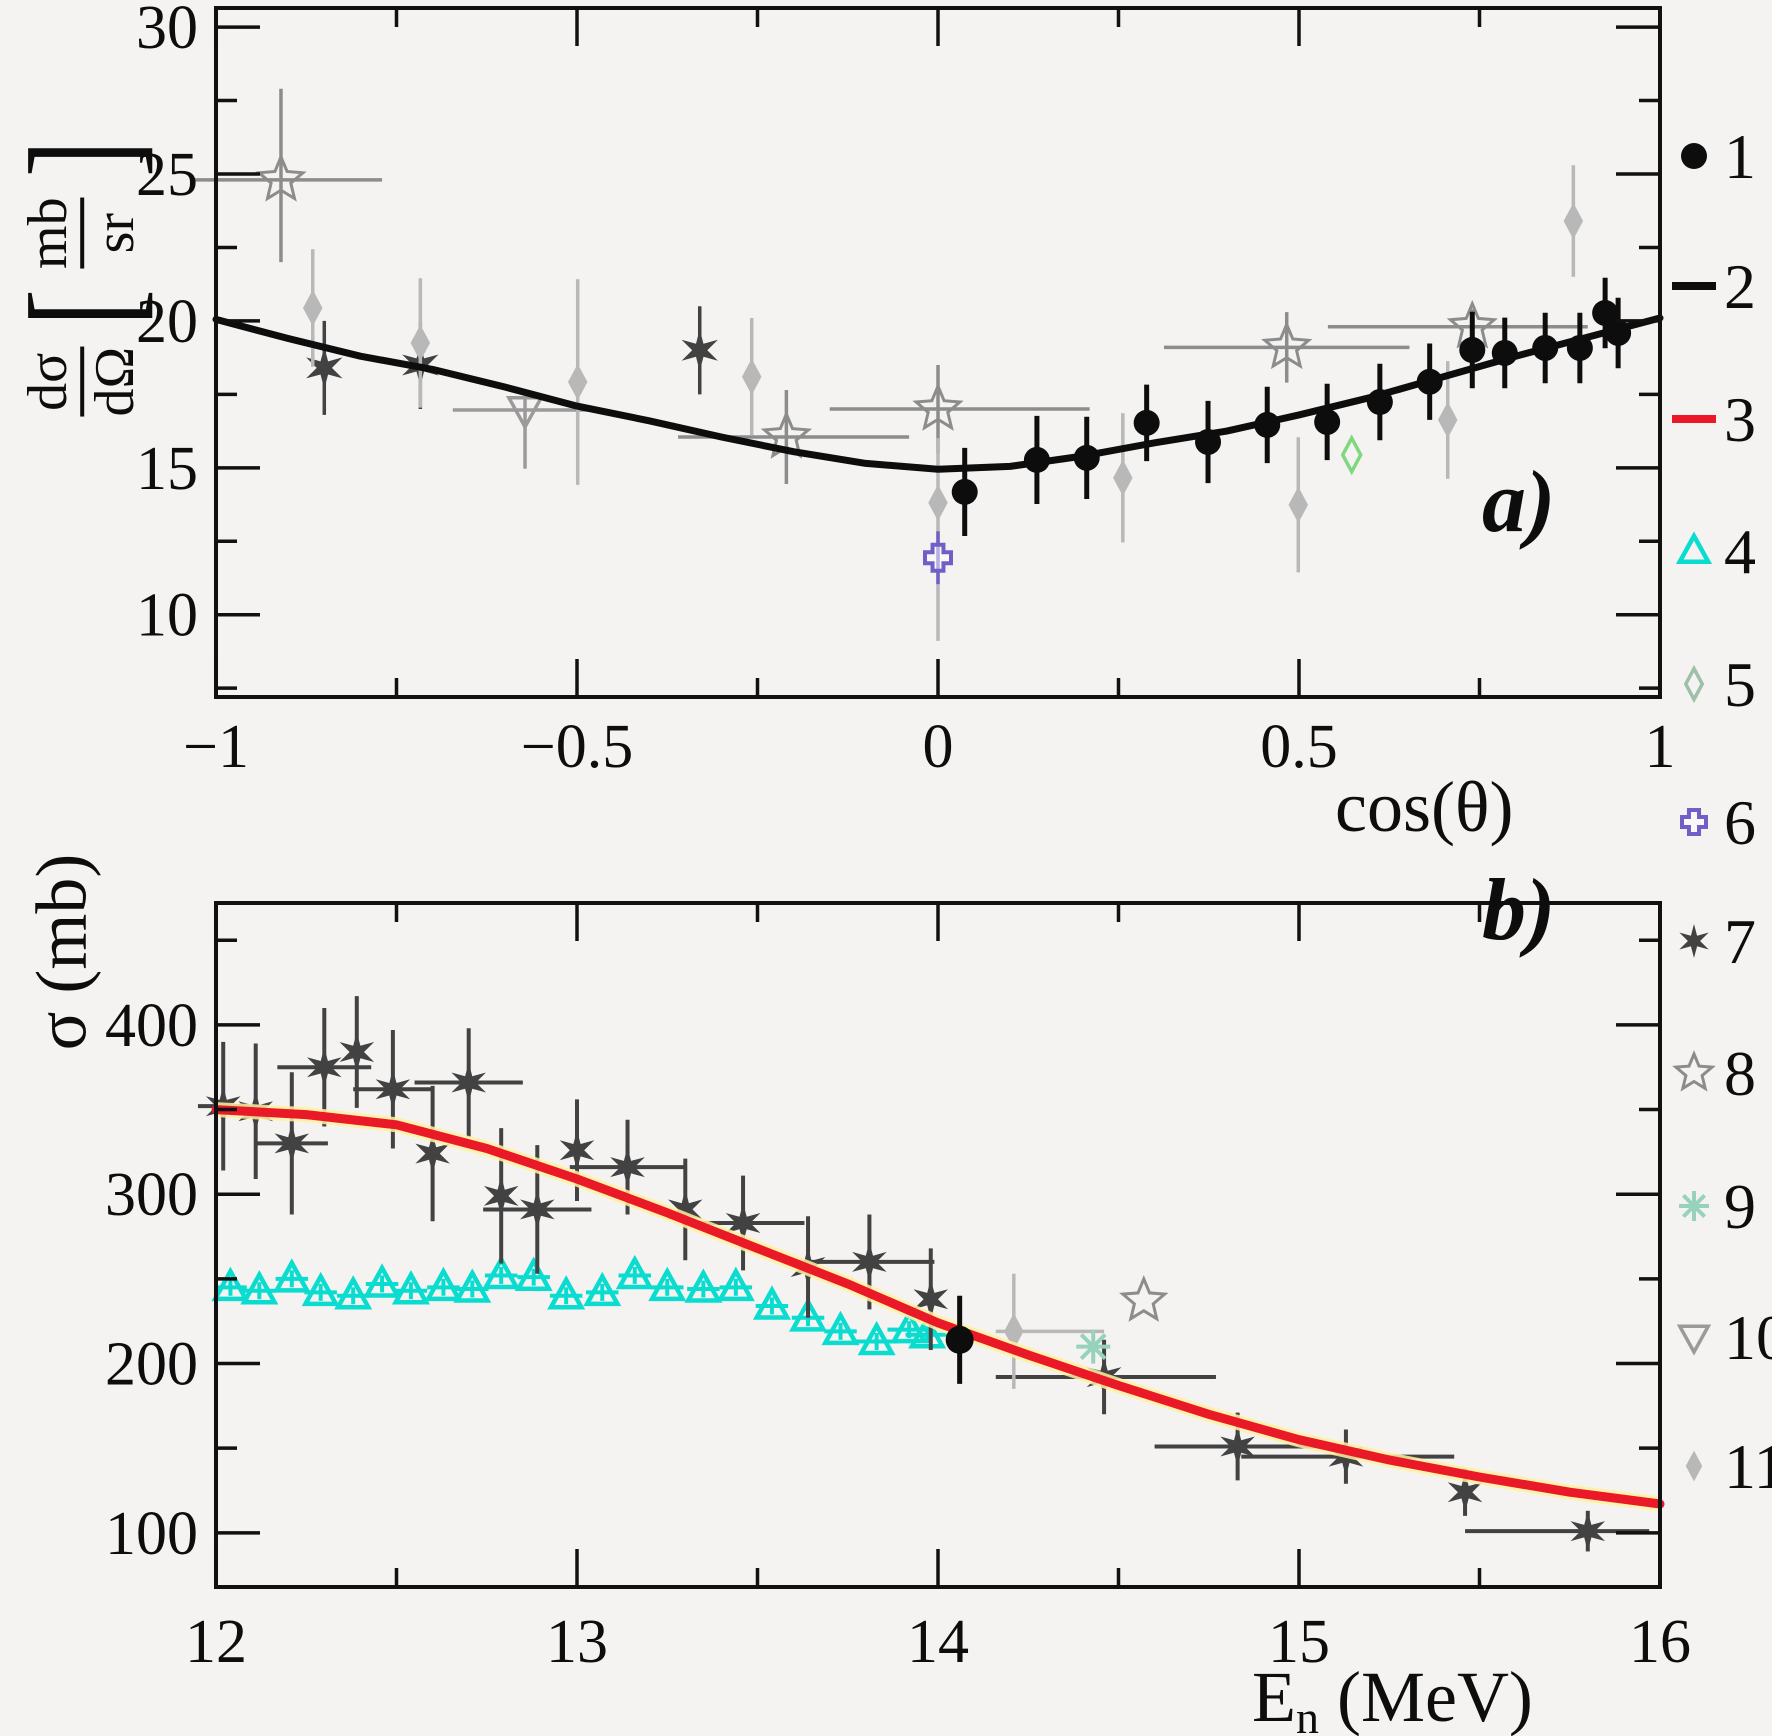  Describe the element at coordinates (61, 952) in the screenshot. I see `y-axis-title-panel-b: σ (mb)` at that location.